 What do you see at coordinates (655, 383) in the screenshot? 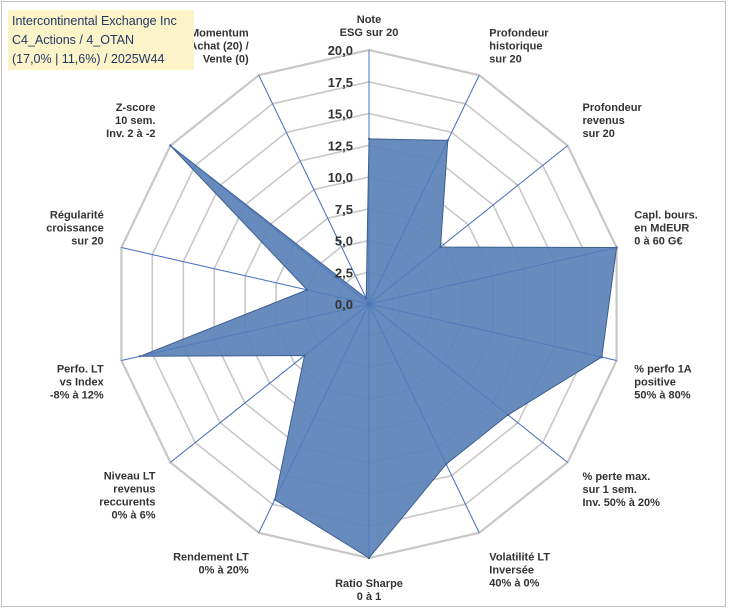
I see `axis-label-line: positive` at bounding box center [655, 383].